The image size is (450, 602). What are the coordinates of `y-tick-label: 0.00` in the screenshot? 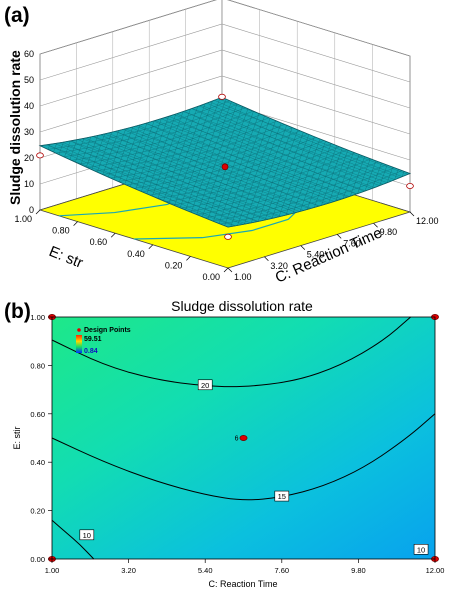 It's located at (211, 277).